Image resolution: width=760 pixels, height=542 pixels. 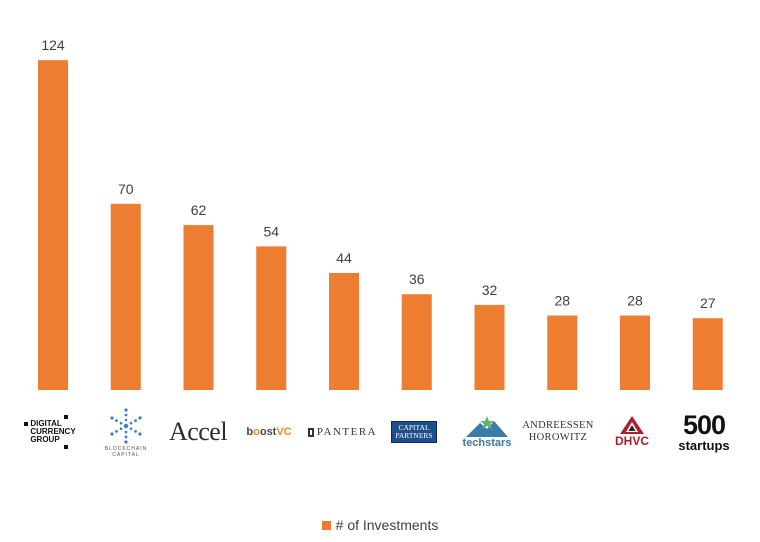 I want to click on accel-wordmark: Accel, so click(x=198, y=431).